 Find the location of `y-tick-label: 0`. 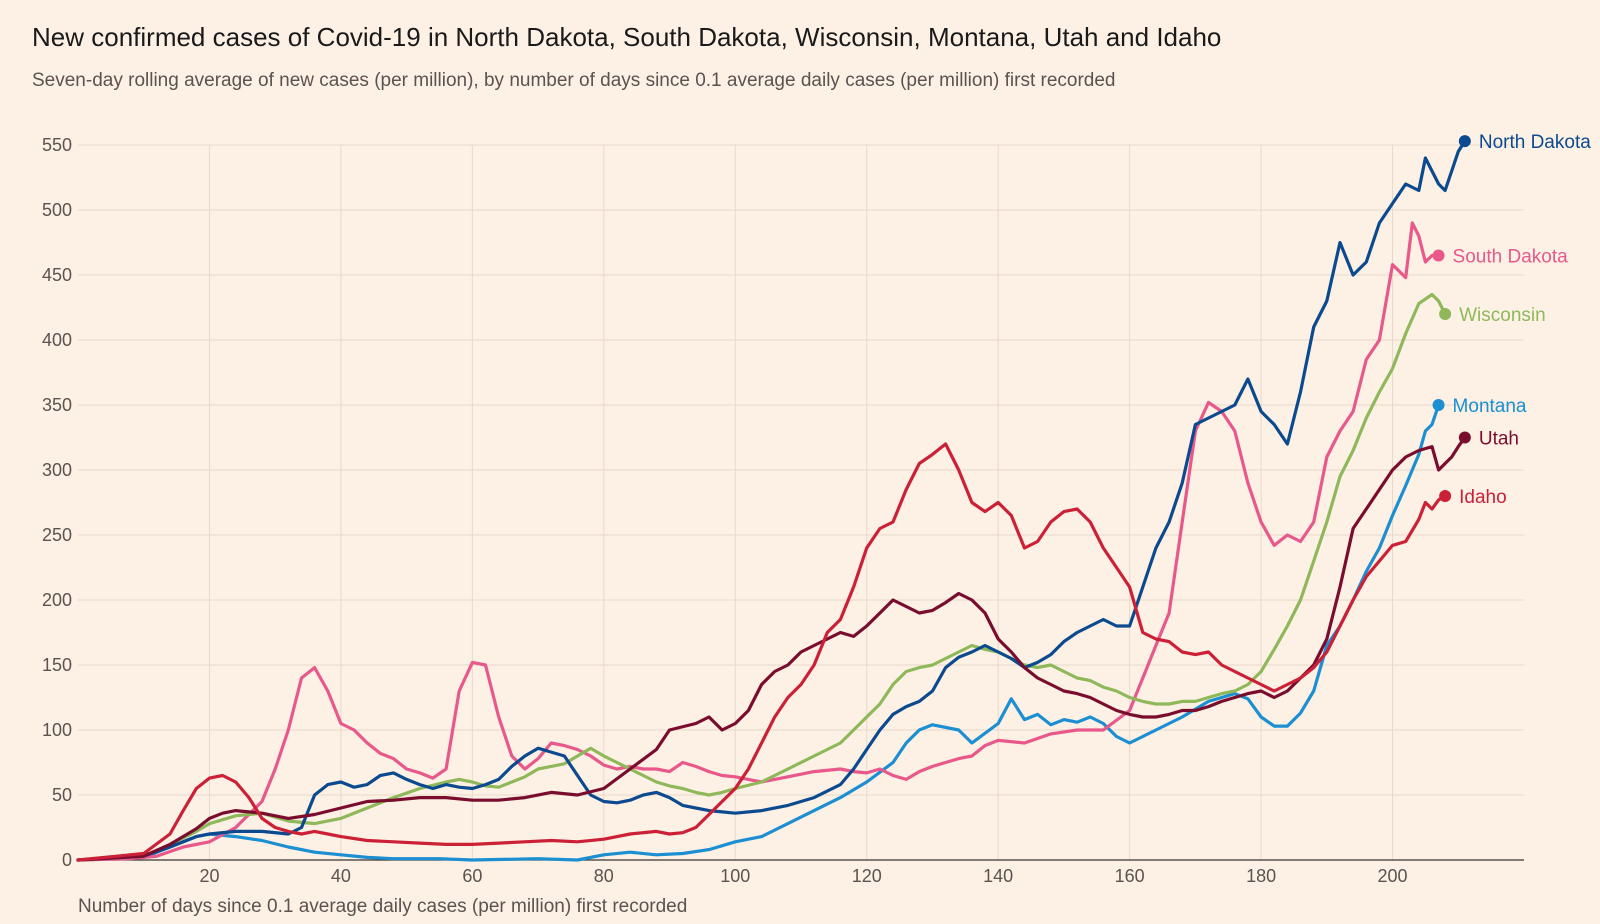

y-tick-label: 0 is located at coordinates (67, 860).